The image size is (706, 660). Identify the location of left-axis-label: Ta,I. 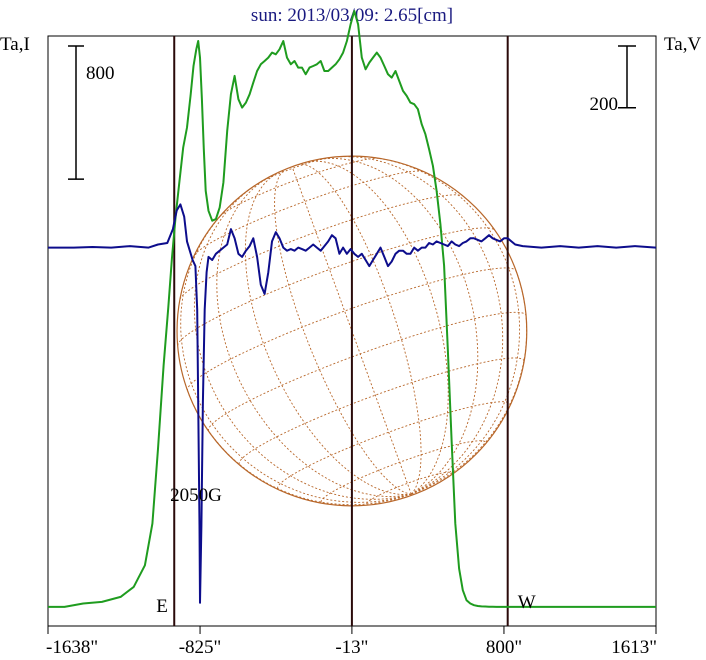
(15, 44).